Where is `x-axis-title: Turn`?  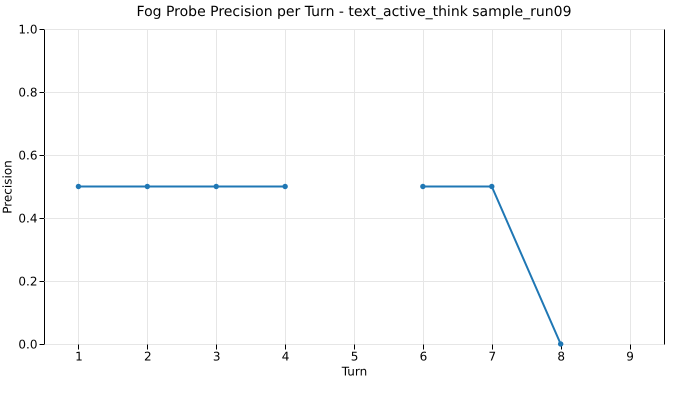
x-axis-title: Turn is located at coordinates (354, 371).